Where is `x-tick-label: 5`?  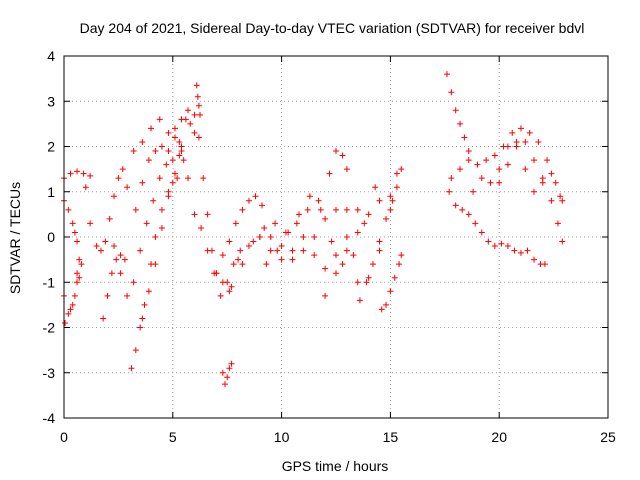 x-tick-label: 5 is located at coordinates (173, 437).